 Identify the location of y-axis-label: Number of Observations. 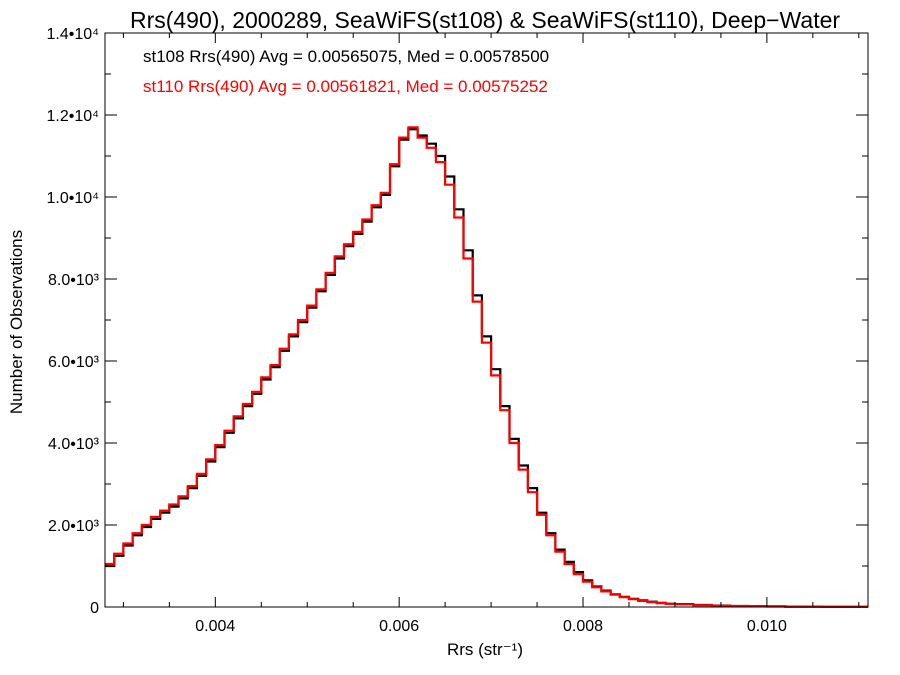
(16, 322).